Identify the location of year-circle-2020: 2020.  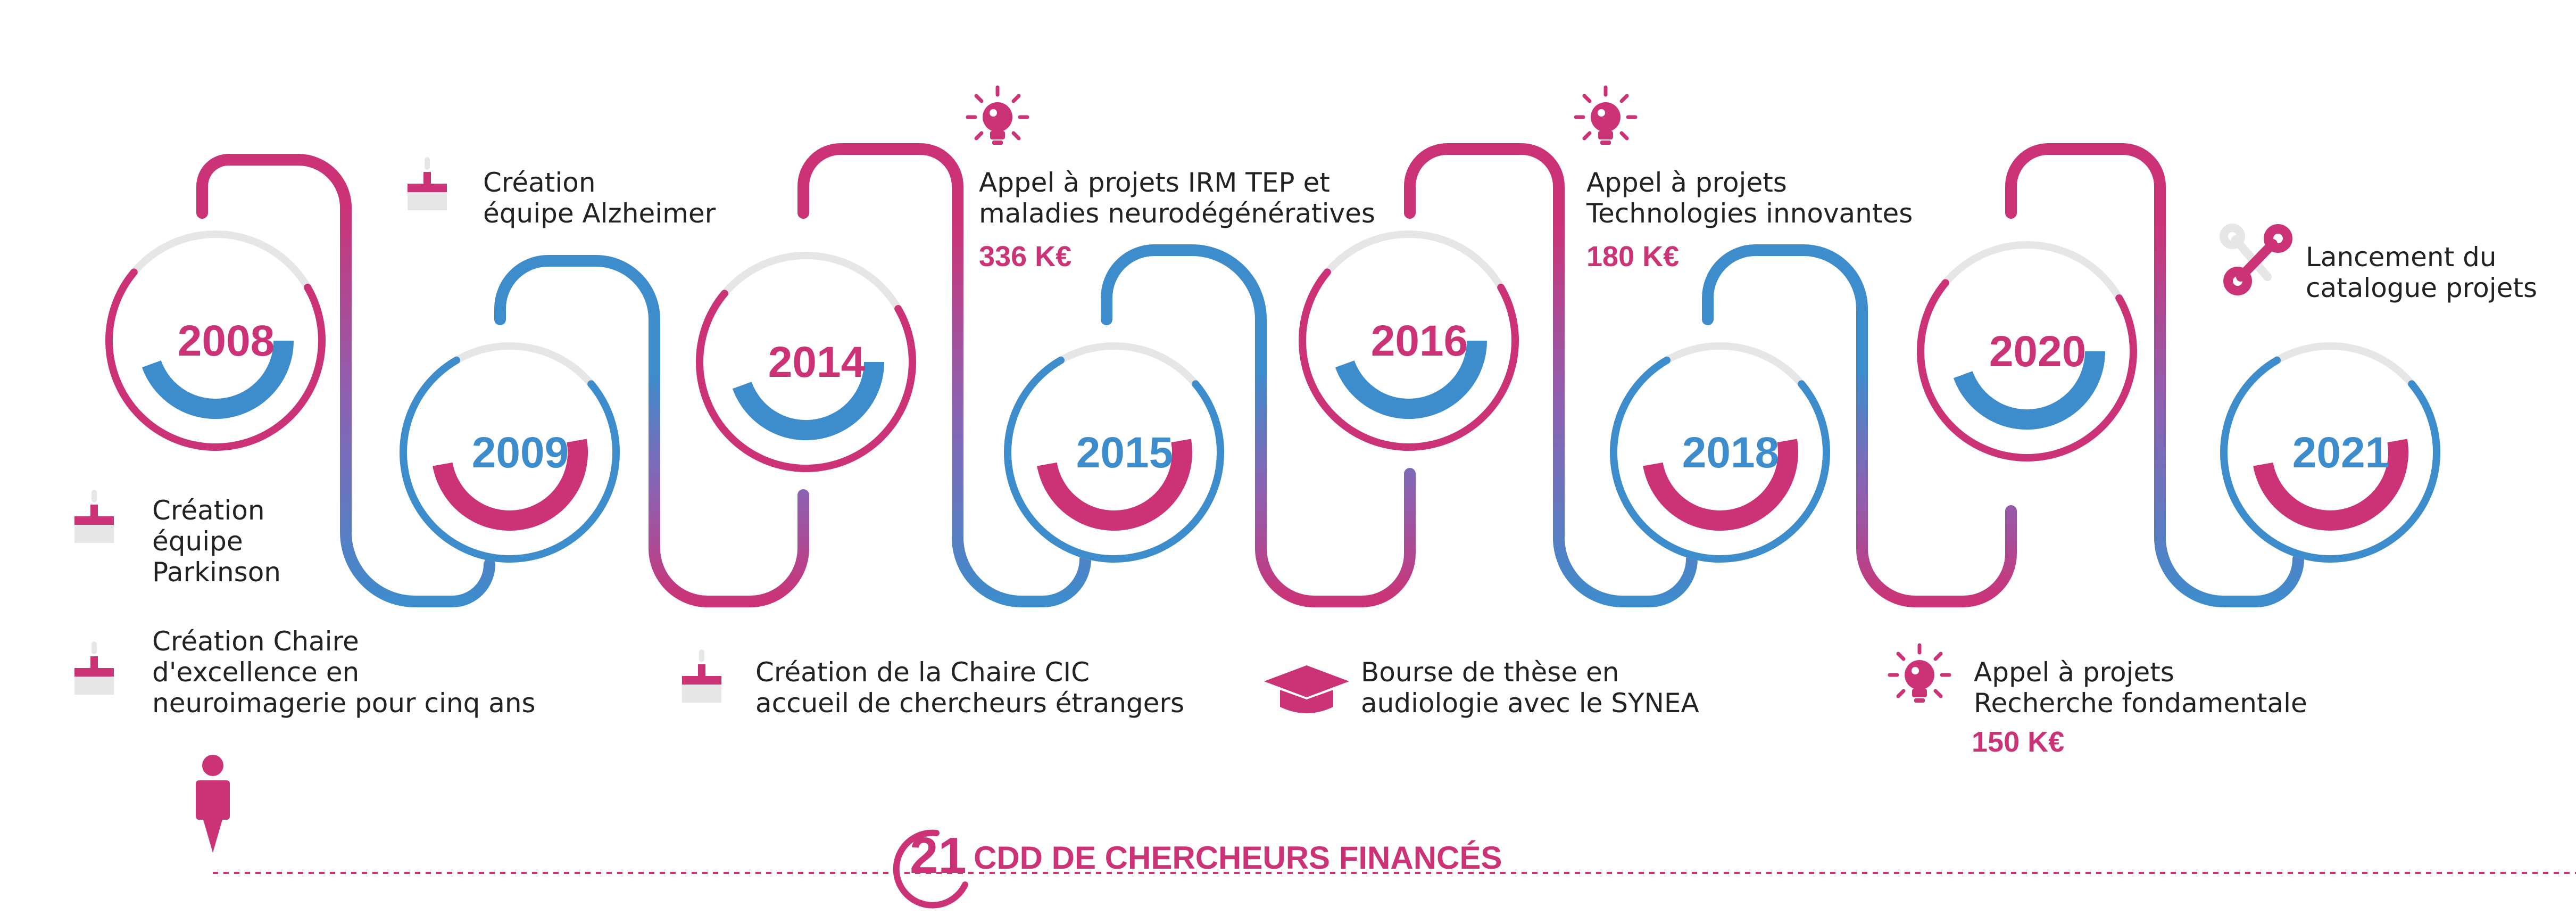
(2026, 351).